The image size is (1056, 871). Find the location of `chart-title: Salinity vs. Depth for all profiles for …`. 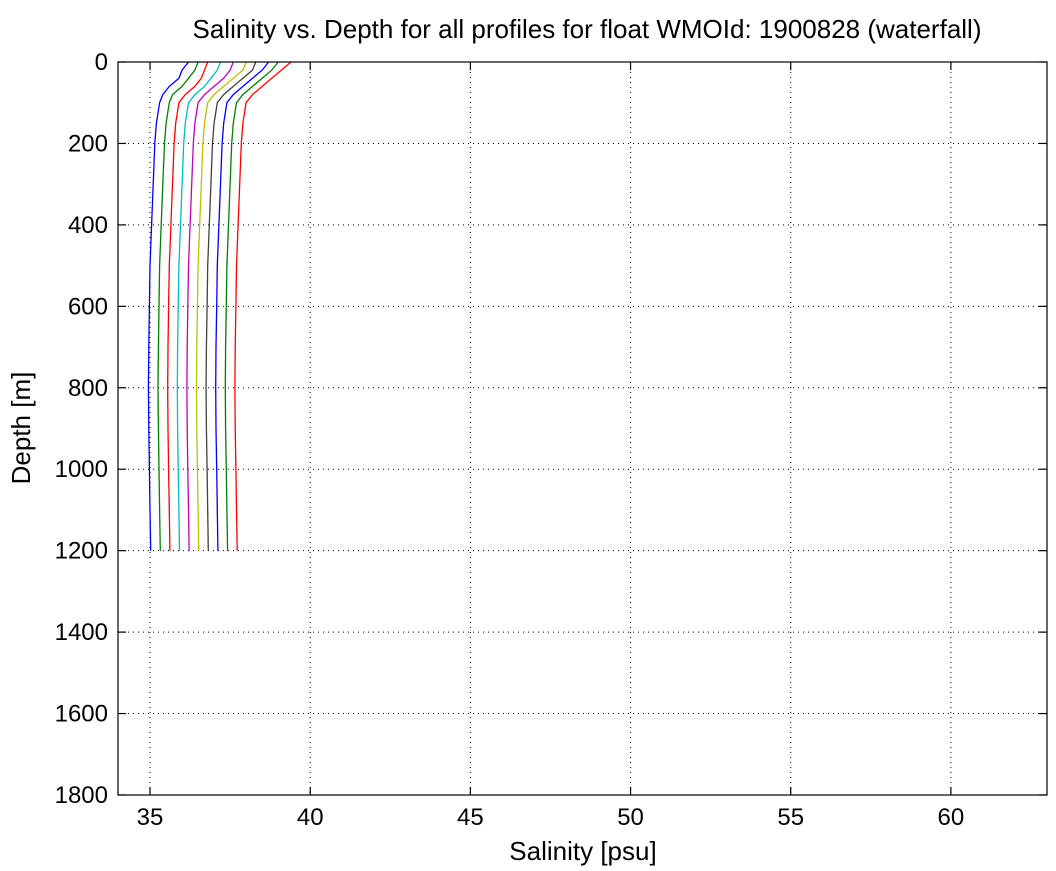

chart-title: Salinity vs. Depth for all profiles for … is located at coordinates (587, 29).